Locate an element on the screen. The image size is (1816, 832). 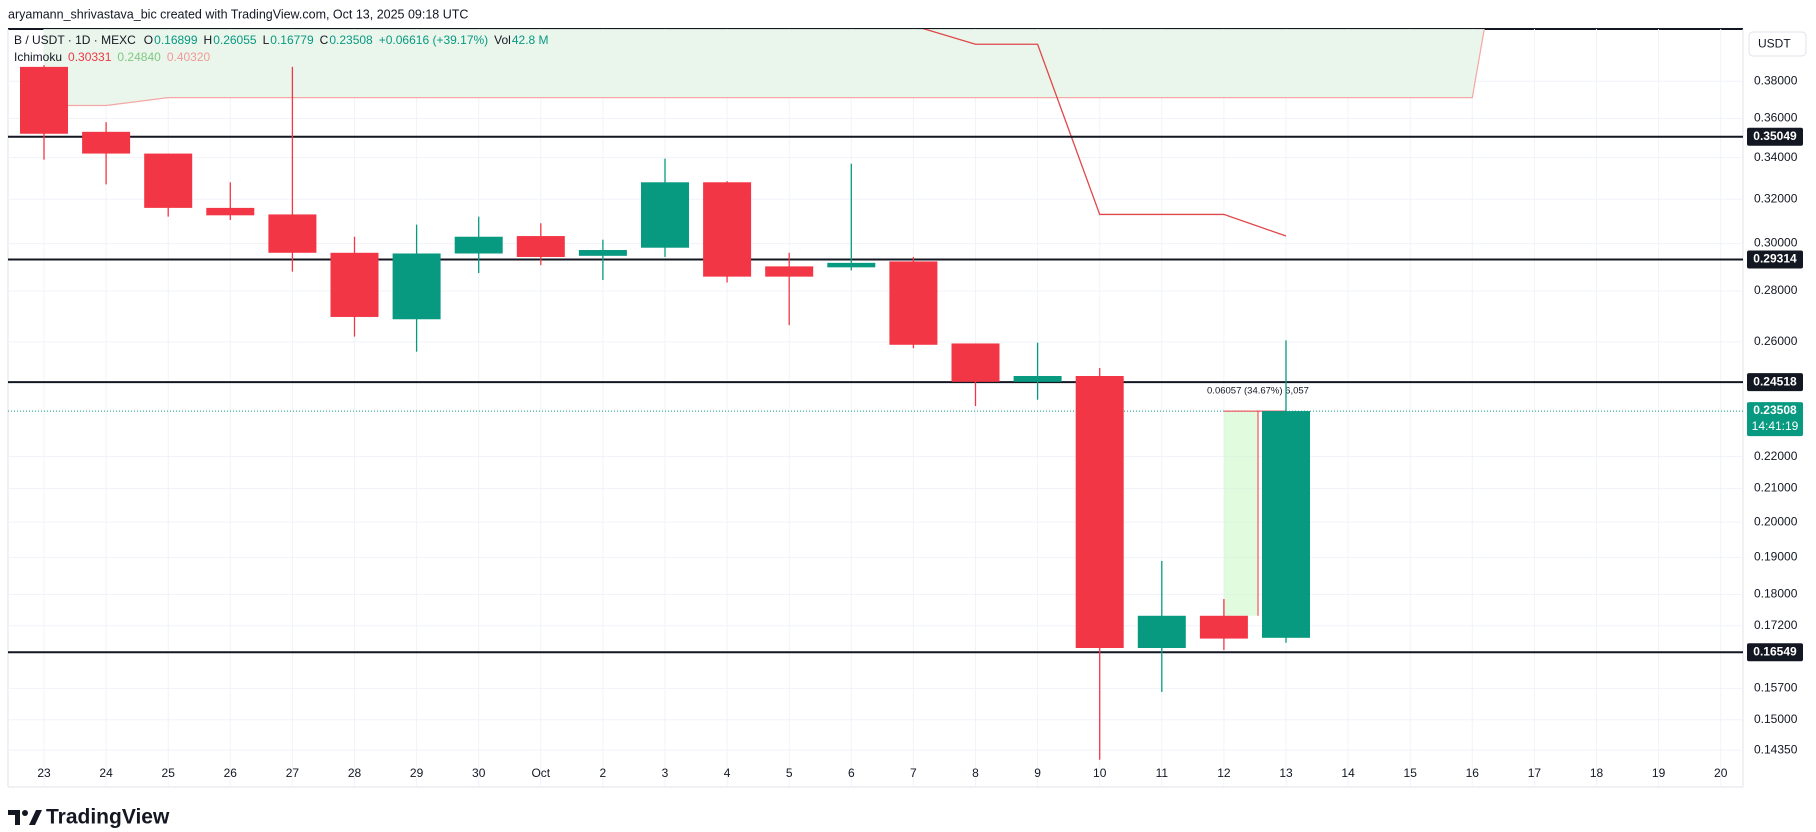
y-tick-label: 0.21000 is located at coordinates (1776, 488).